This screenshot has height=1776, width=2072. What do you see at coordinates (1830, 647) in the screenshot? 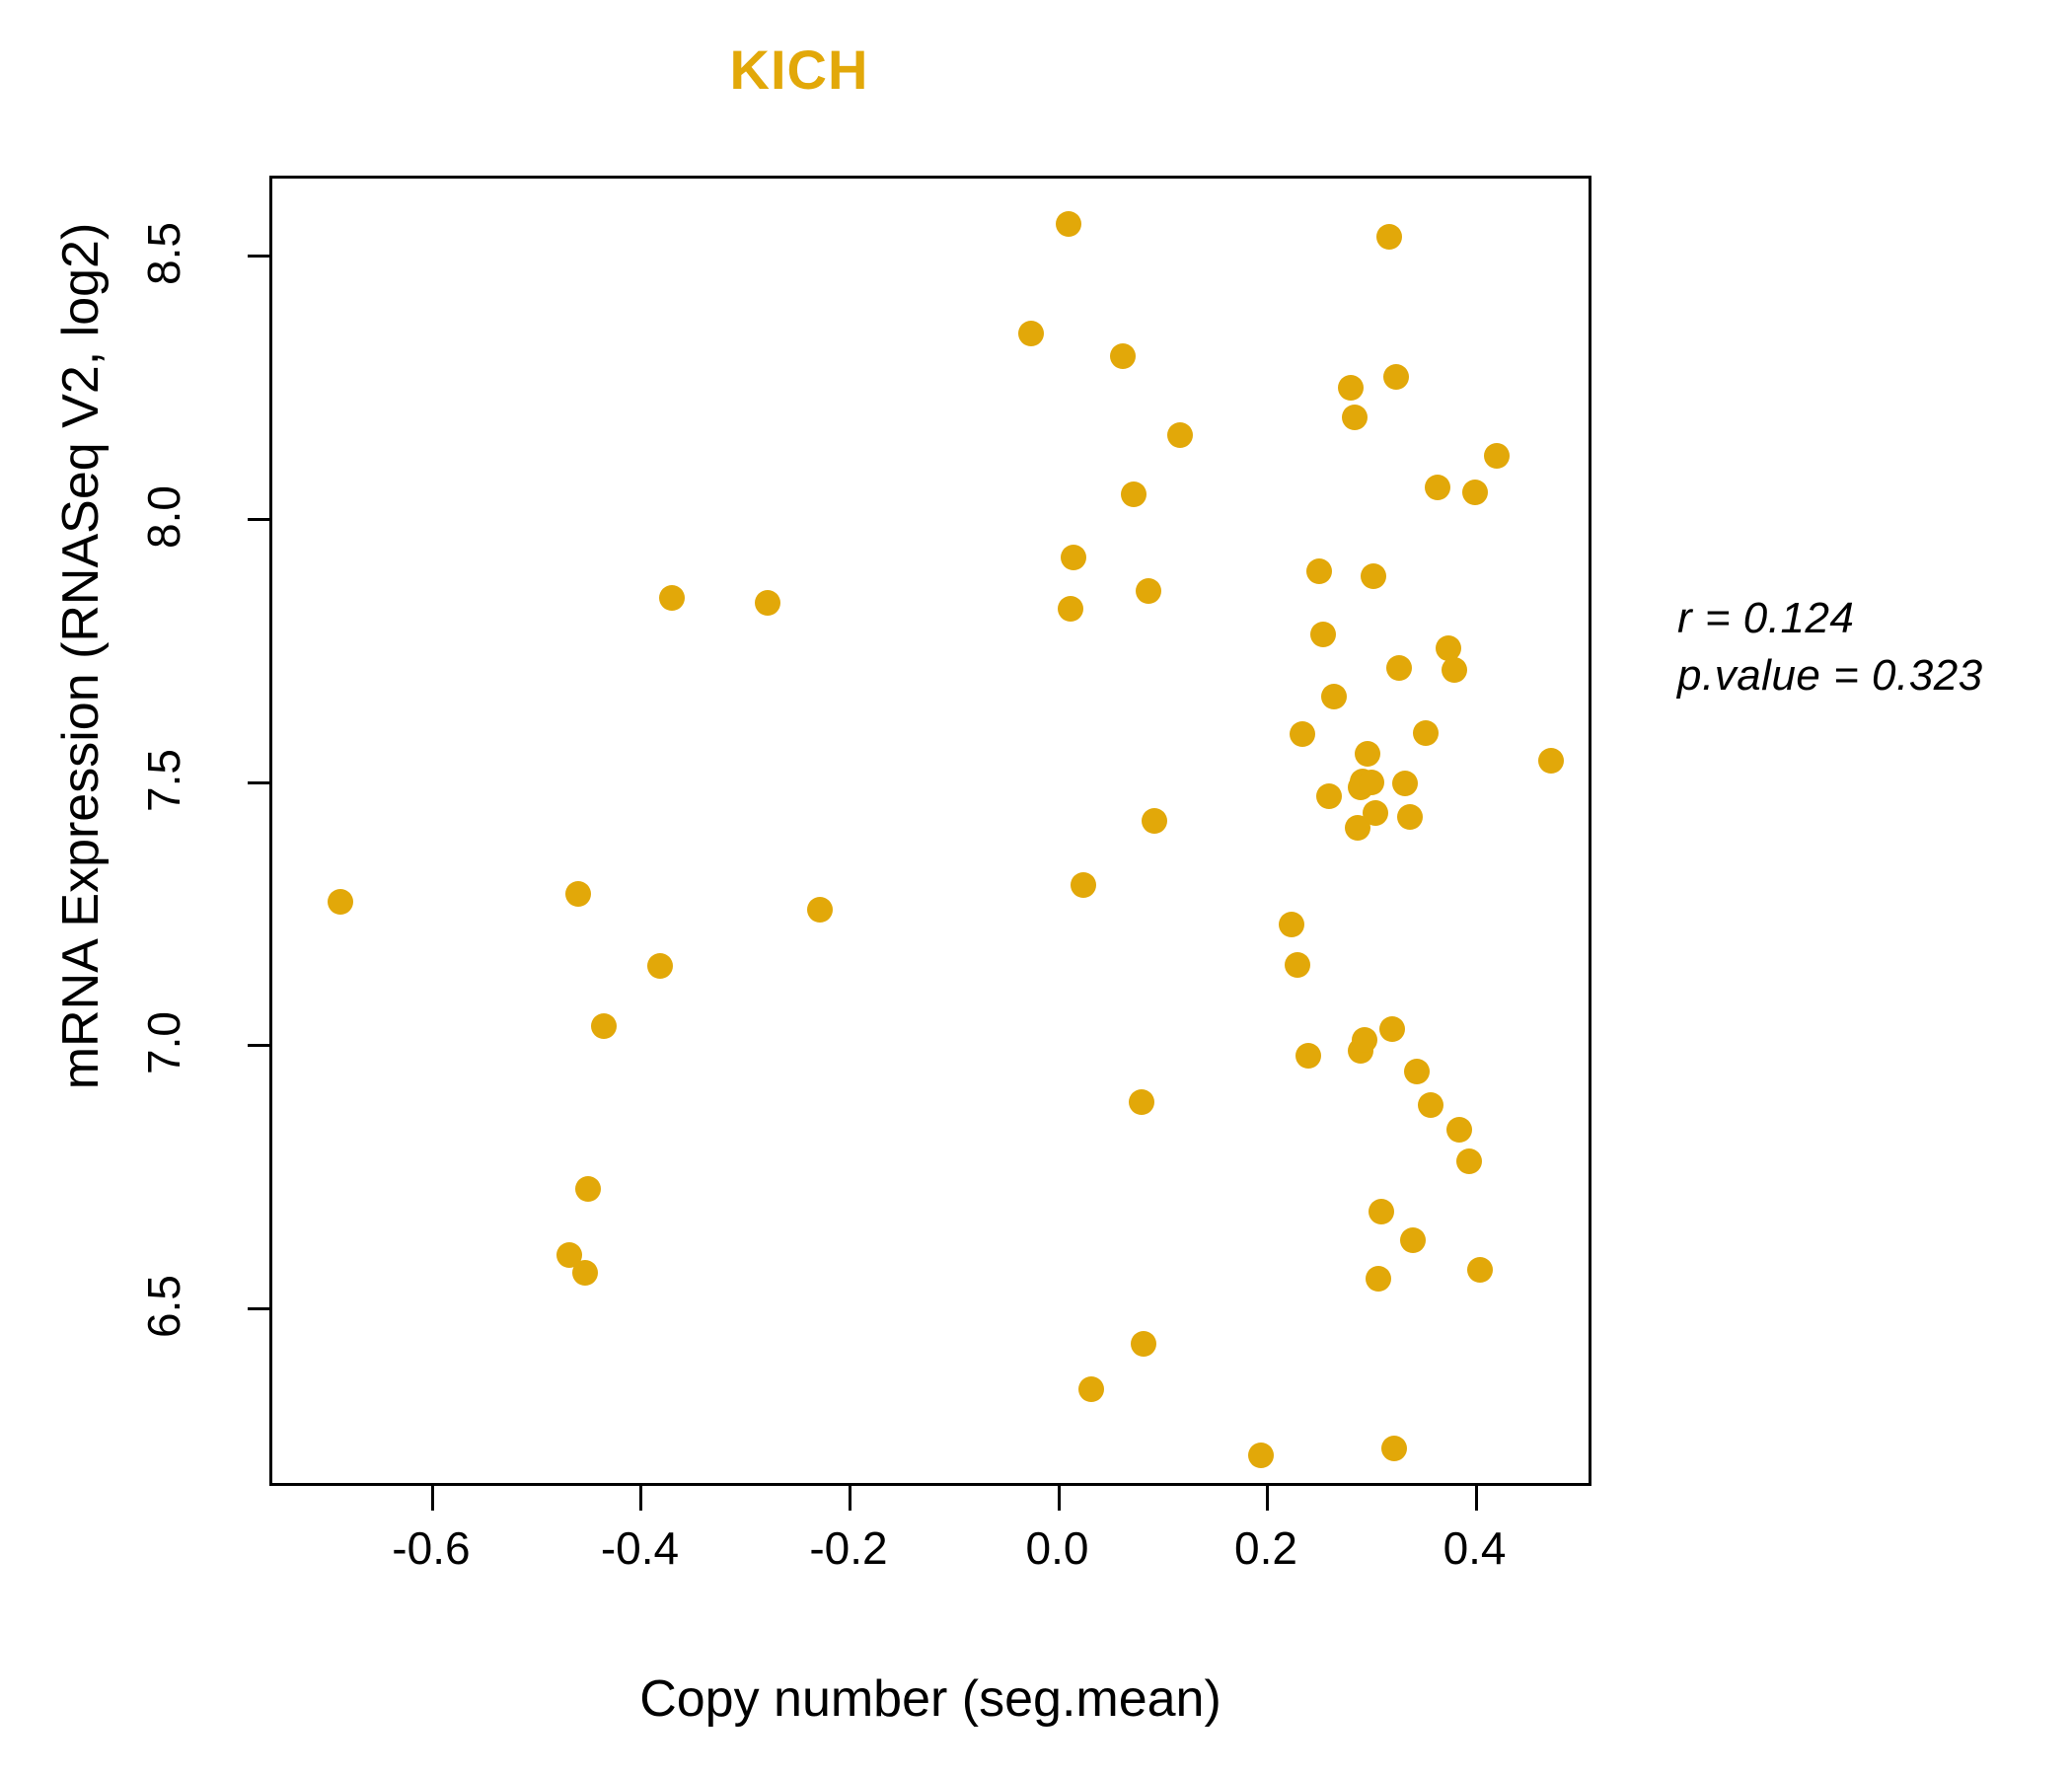
I see `stats-annotation: r = 0.124 p.value = 0.323` at bounding box center [1830, 647].